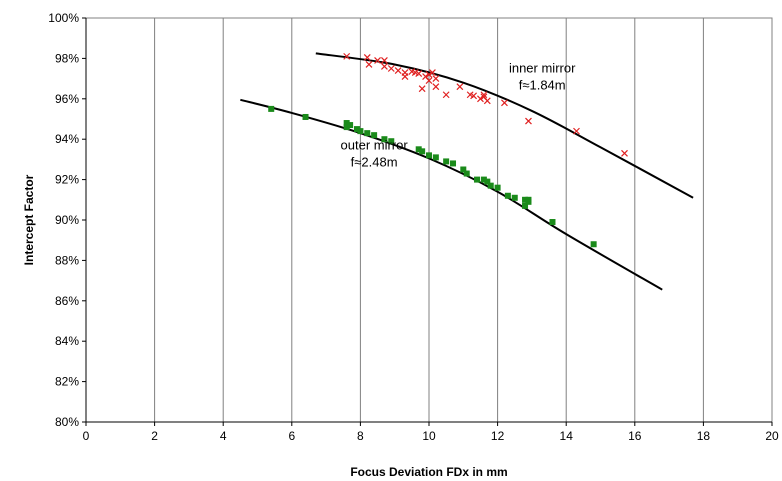 The width and height of the screenshot is (782, 481). I want to click on y-tick-label: 86%, so click(67, 301).